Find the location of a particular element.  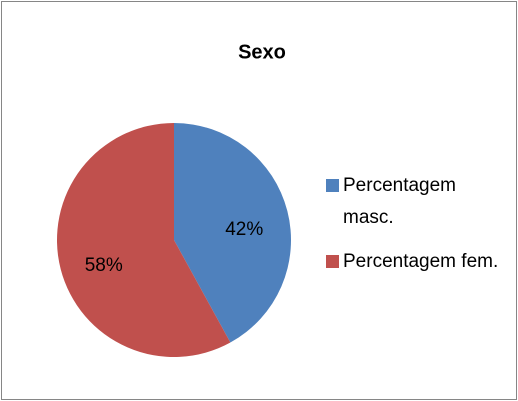

legend-item: Percentagem fem. is located at coordinates (413, 262).